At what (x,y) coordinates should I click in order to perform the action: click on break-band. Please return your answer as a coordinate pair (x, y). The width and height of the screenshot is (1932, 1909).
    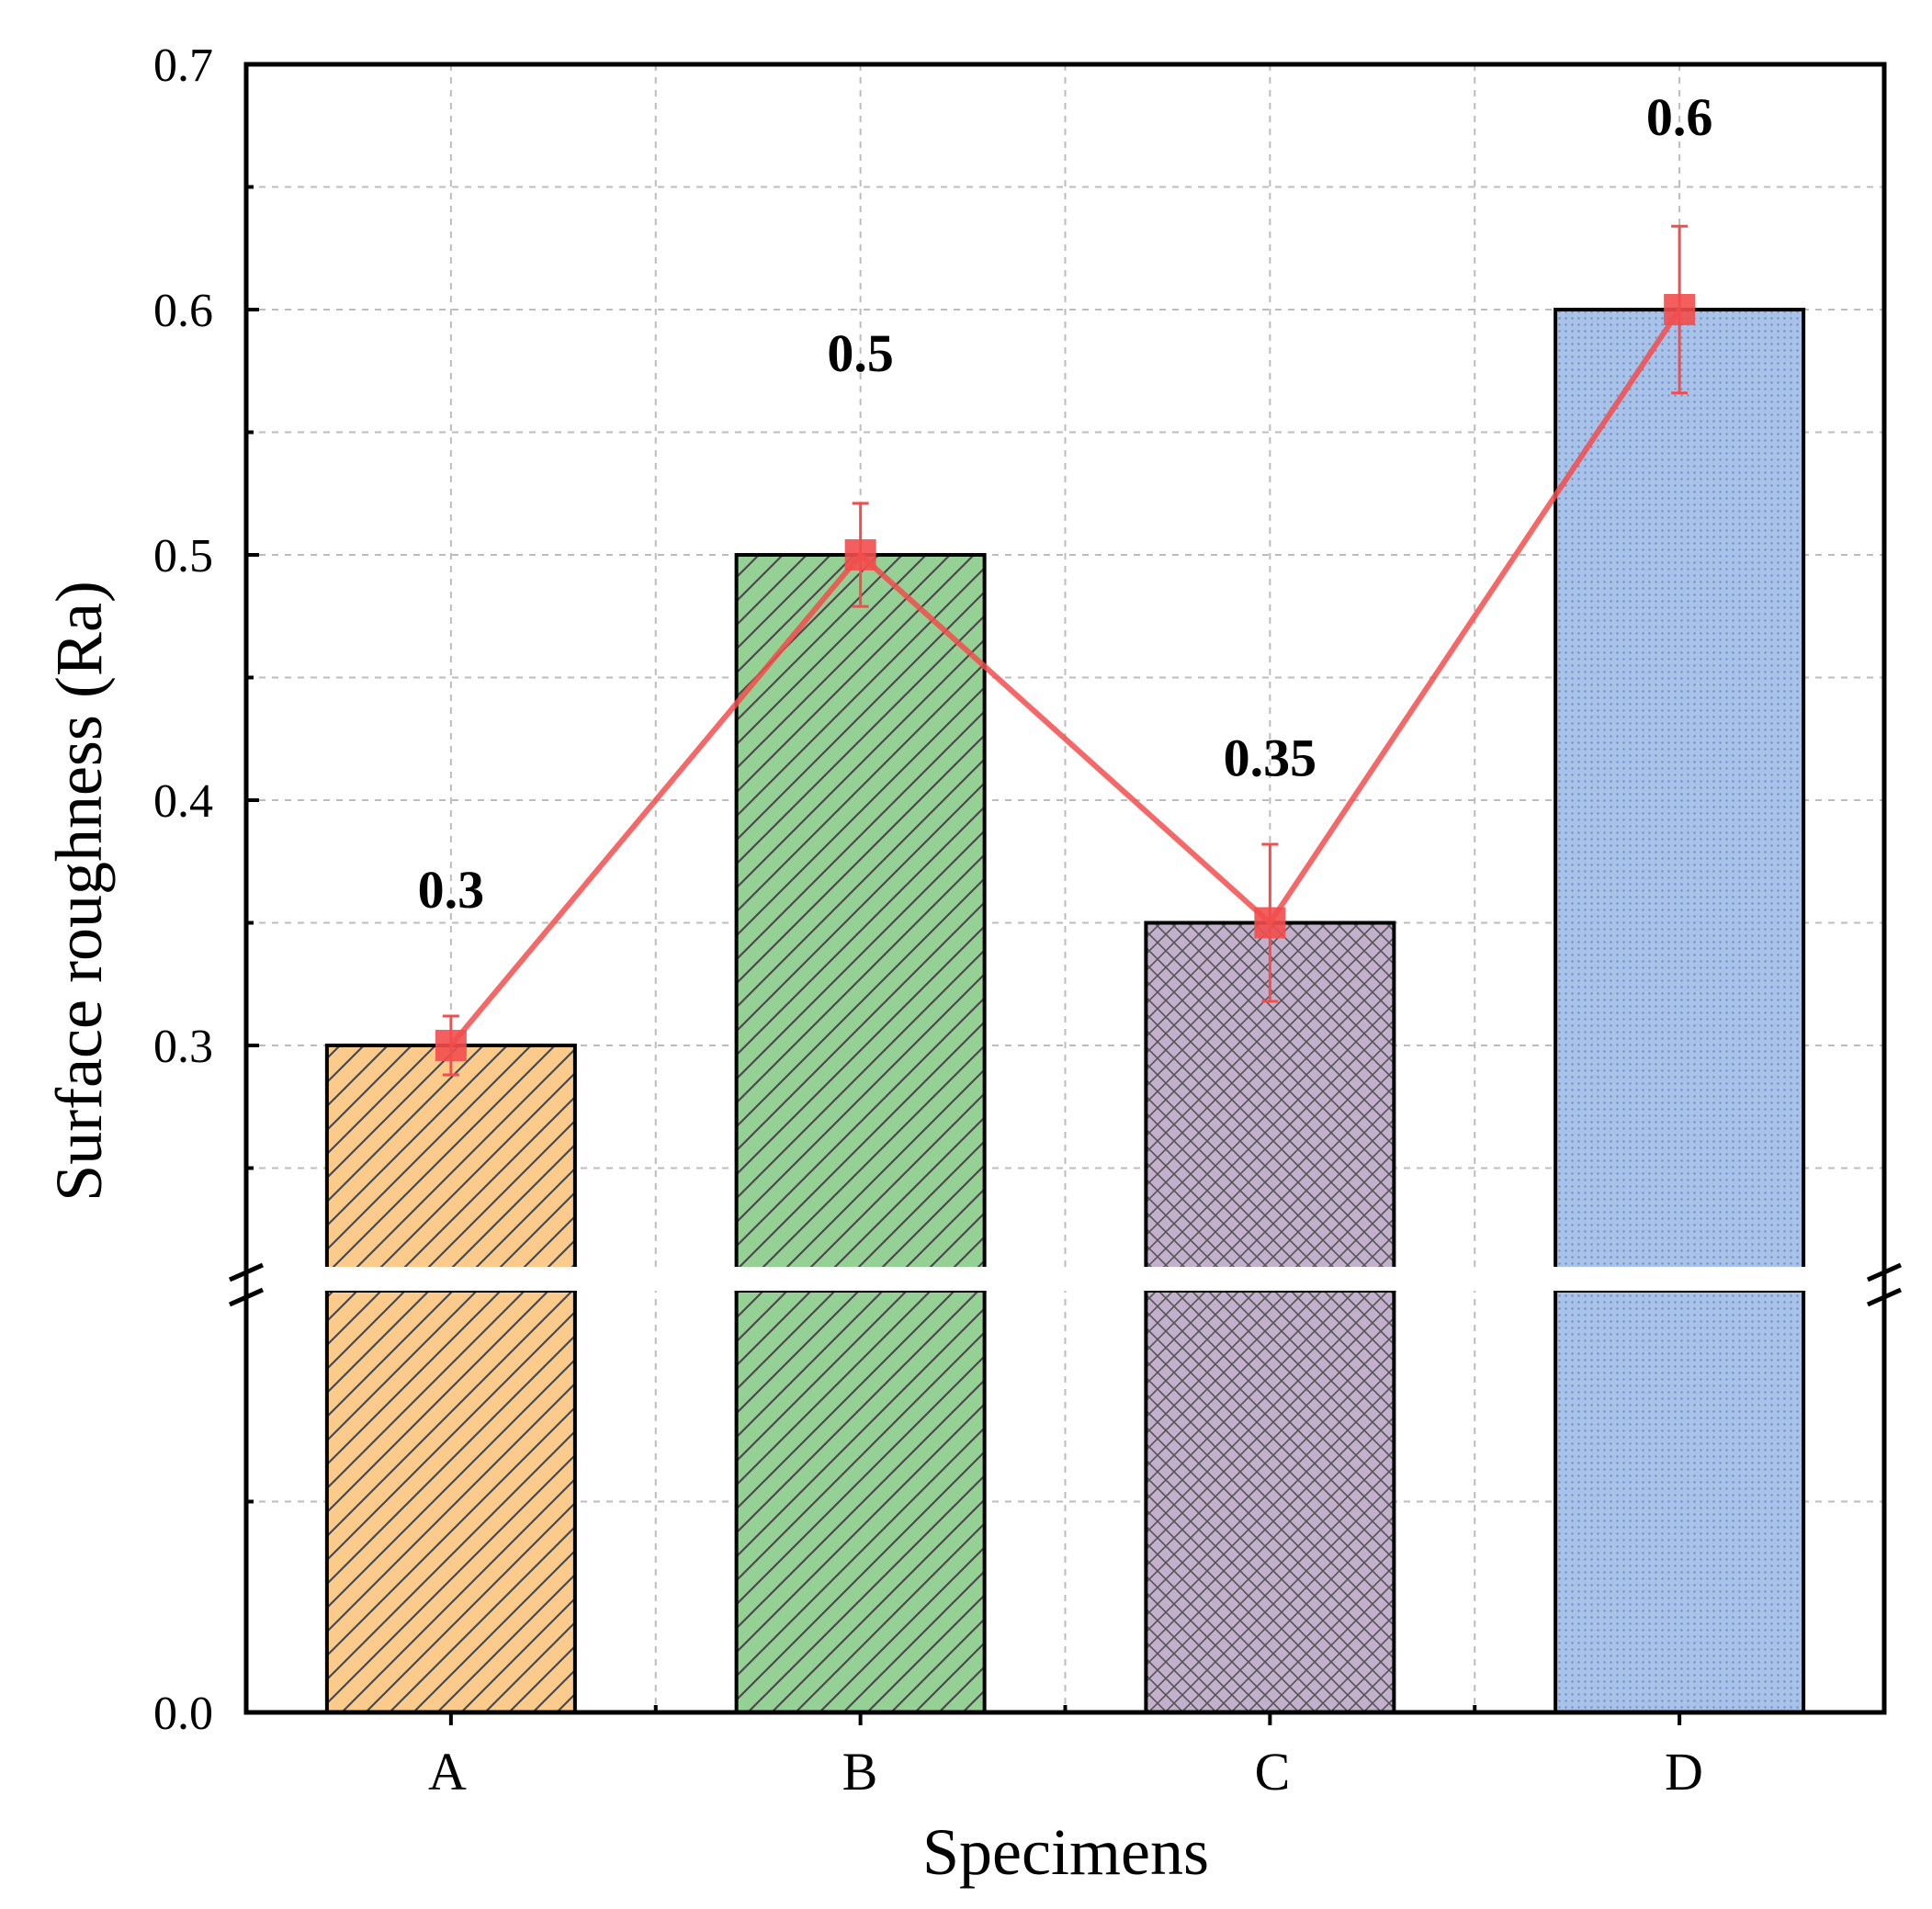
    Looking at the image, I should click on (1065, 1279).